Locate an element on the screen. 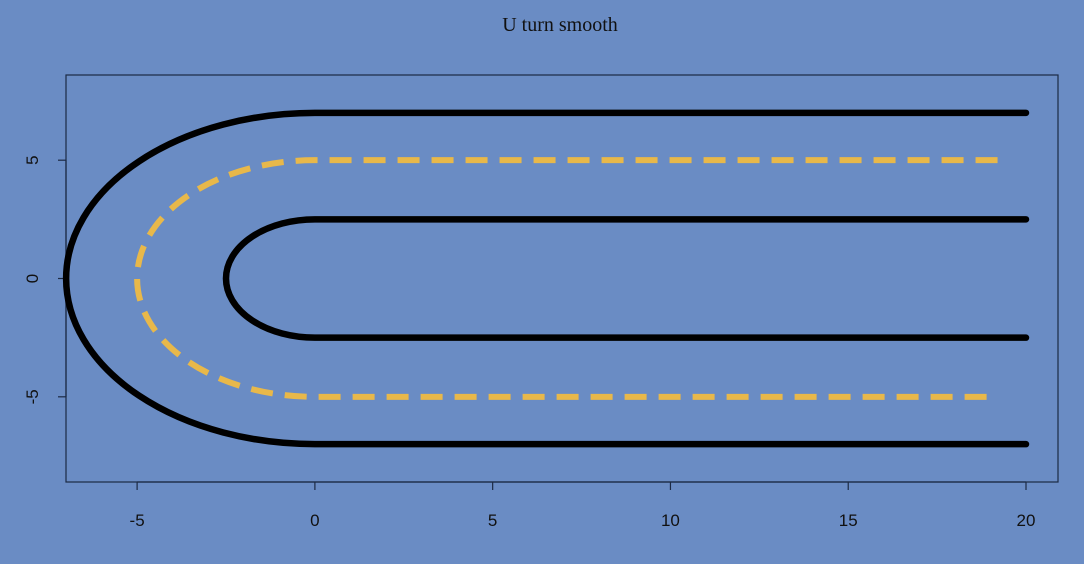  chart-title: U turn smooth is located at coordinates (560, 25).